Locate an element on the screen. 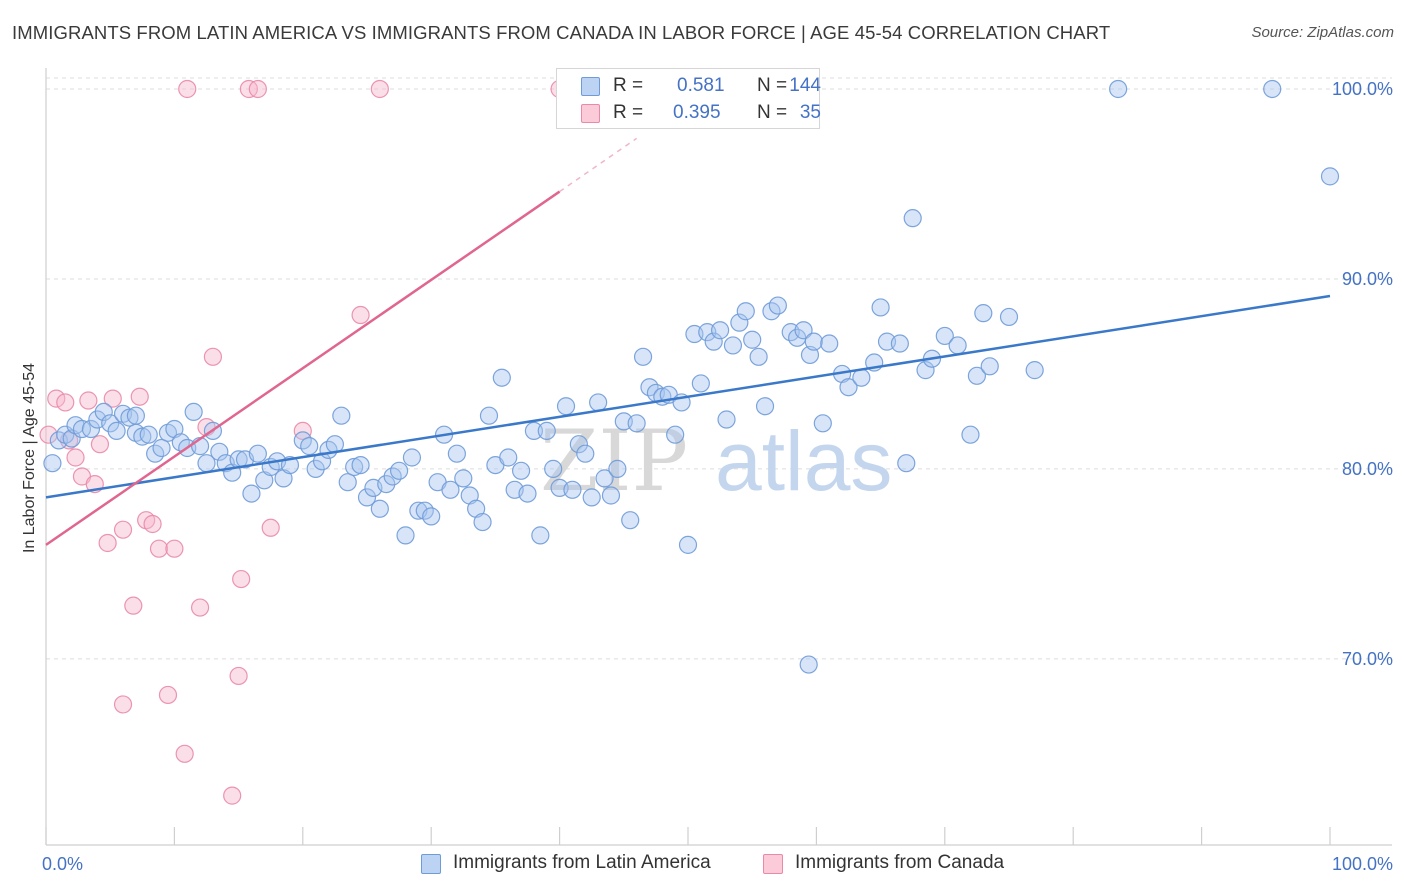  legend-swatch-pink is located at coordinates (590, 113).